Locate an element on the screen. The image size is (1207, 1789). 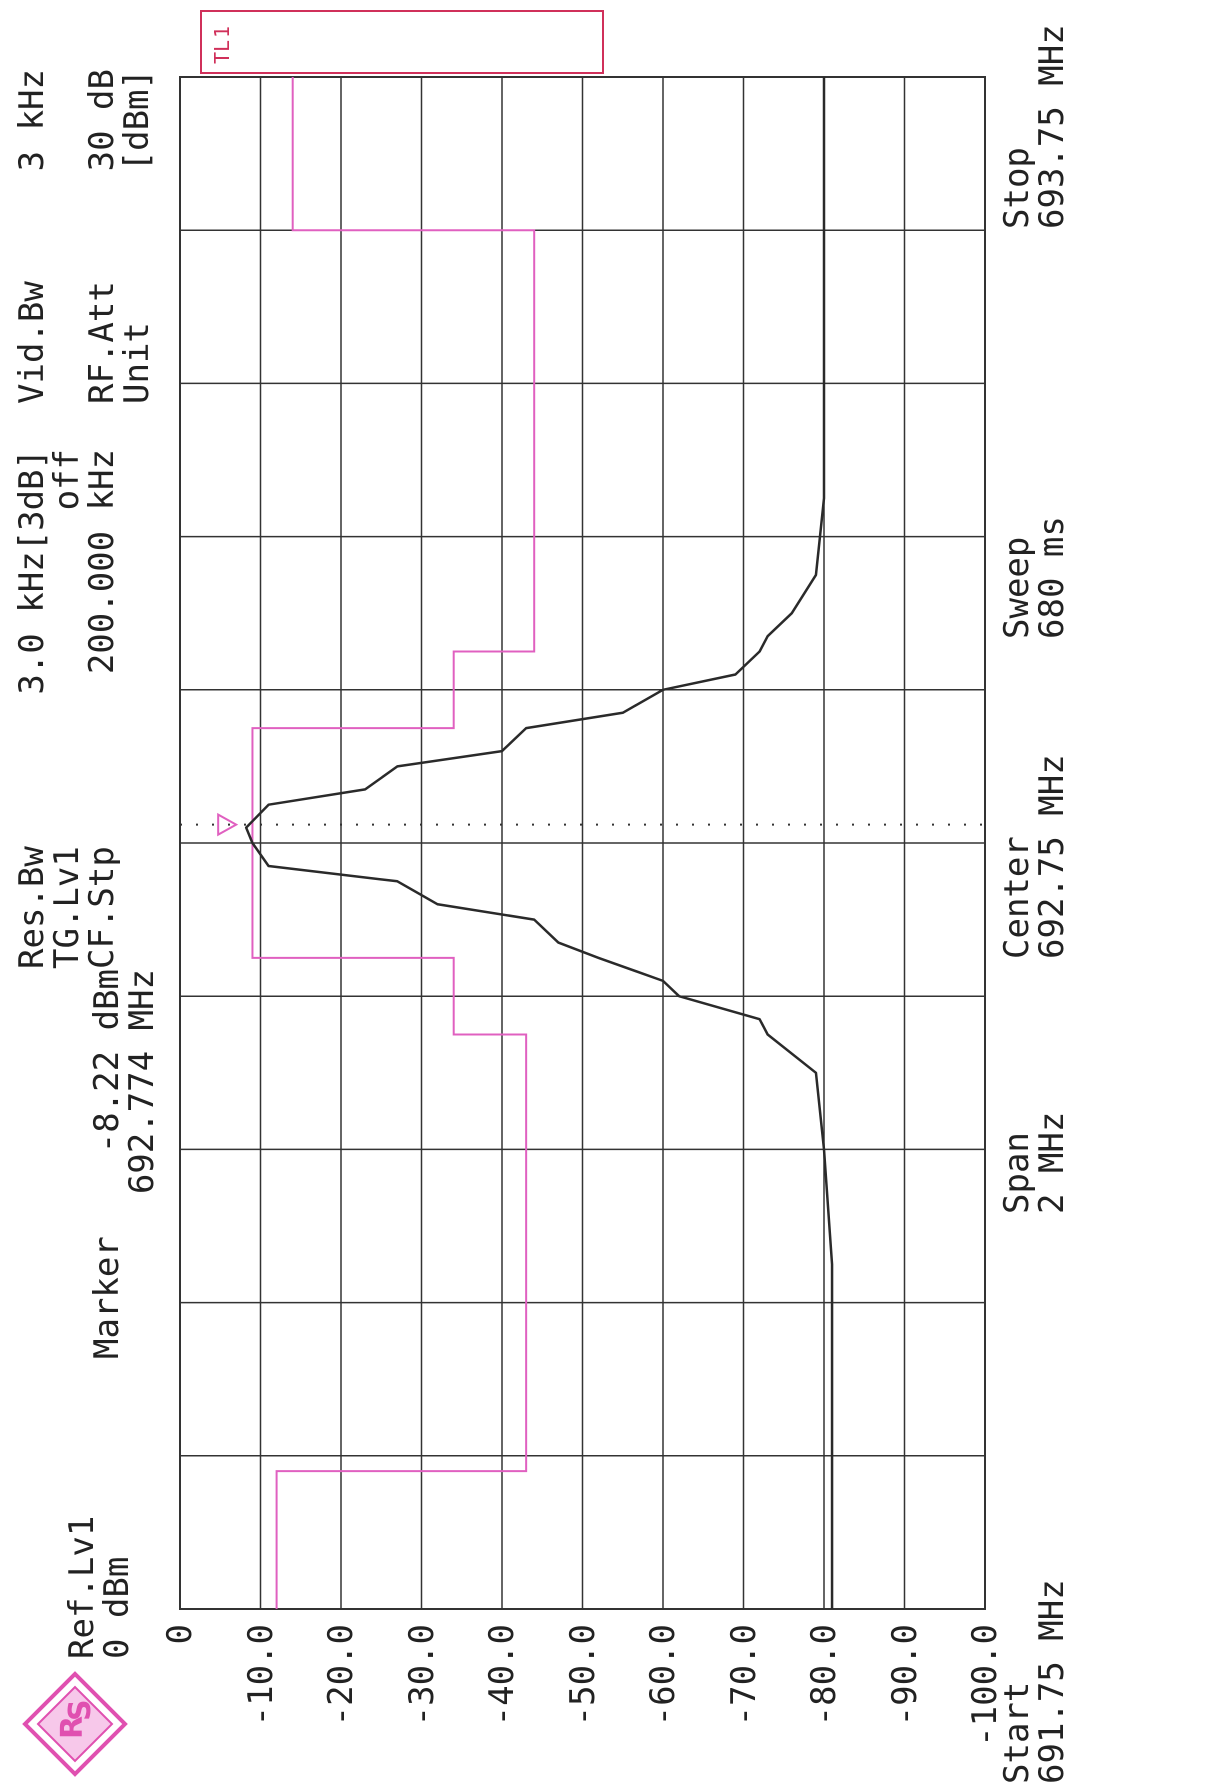
y-tick-label: -10.0 is located at coordinates (260, 1675).